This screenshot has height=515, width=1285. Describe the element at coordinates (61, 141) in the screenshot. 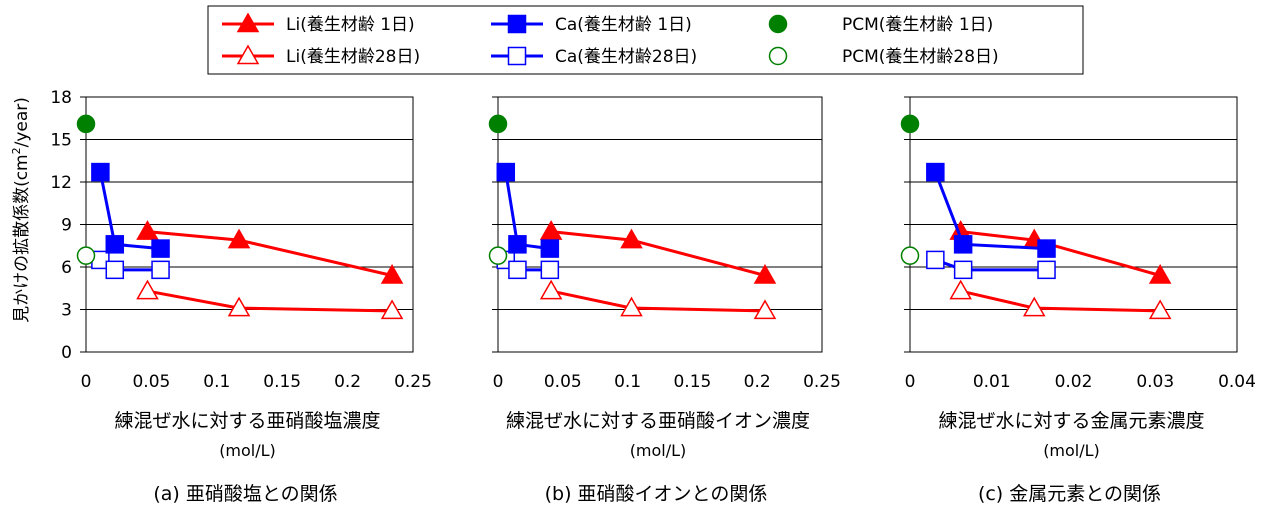

I see `y-tick-label: 15` at that location.